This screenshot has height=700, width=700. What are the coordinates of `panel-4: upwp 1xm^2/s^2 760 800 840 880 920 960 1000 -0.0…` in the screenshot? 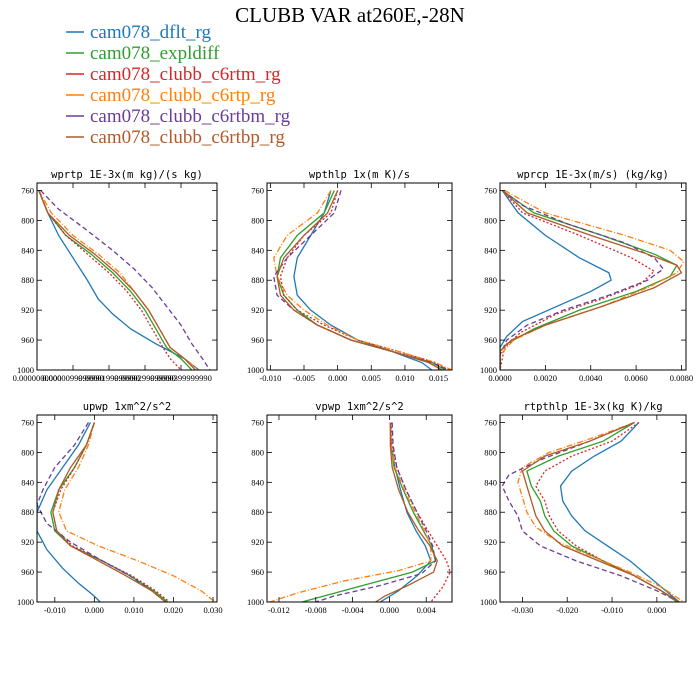 It's located at (120, 508).